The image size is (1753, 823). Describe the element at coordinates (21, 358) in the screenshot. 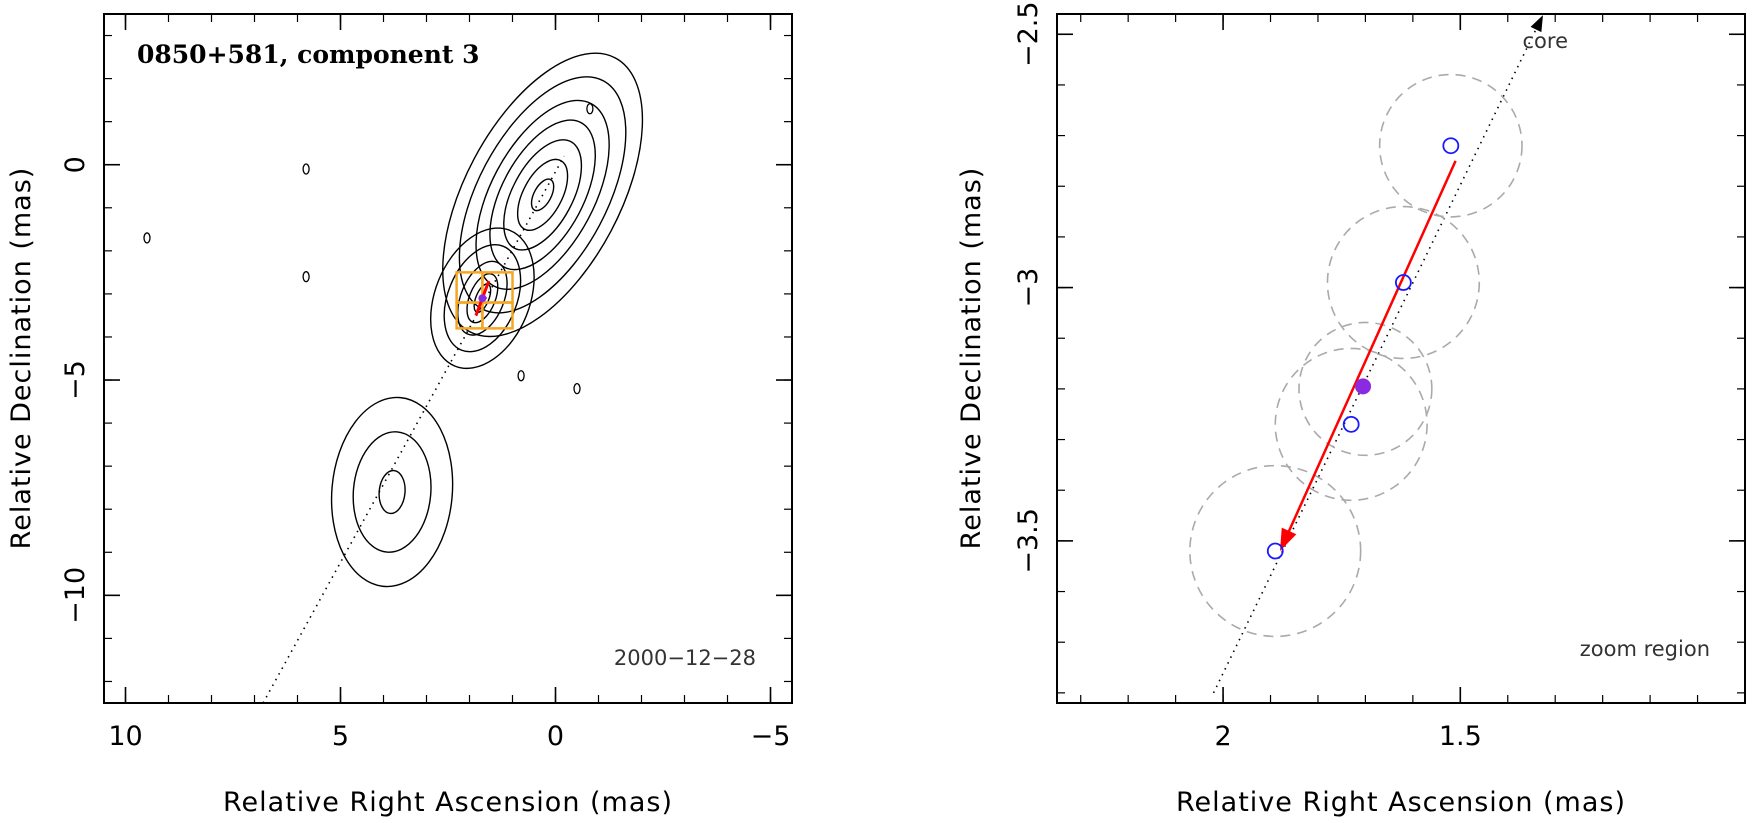

I see `left-y-axis-label: Relative Declination (mas)` at that location.